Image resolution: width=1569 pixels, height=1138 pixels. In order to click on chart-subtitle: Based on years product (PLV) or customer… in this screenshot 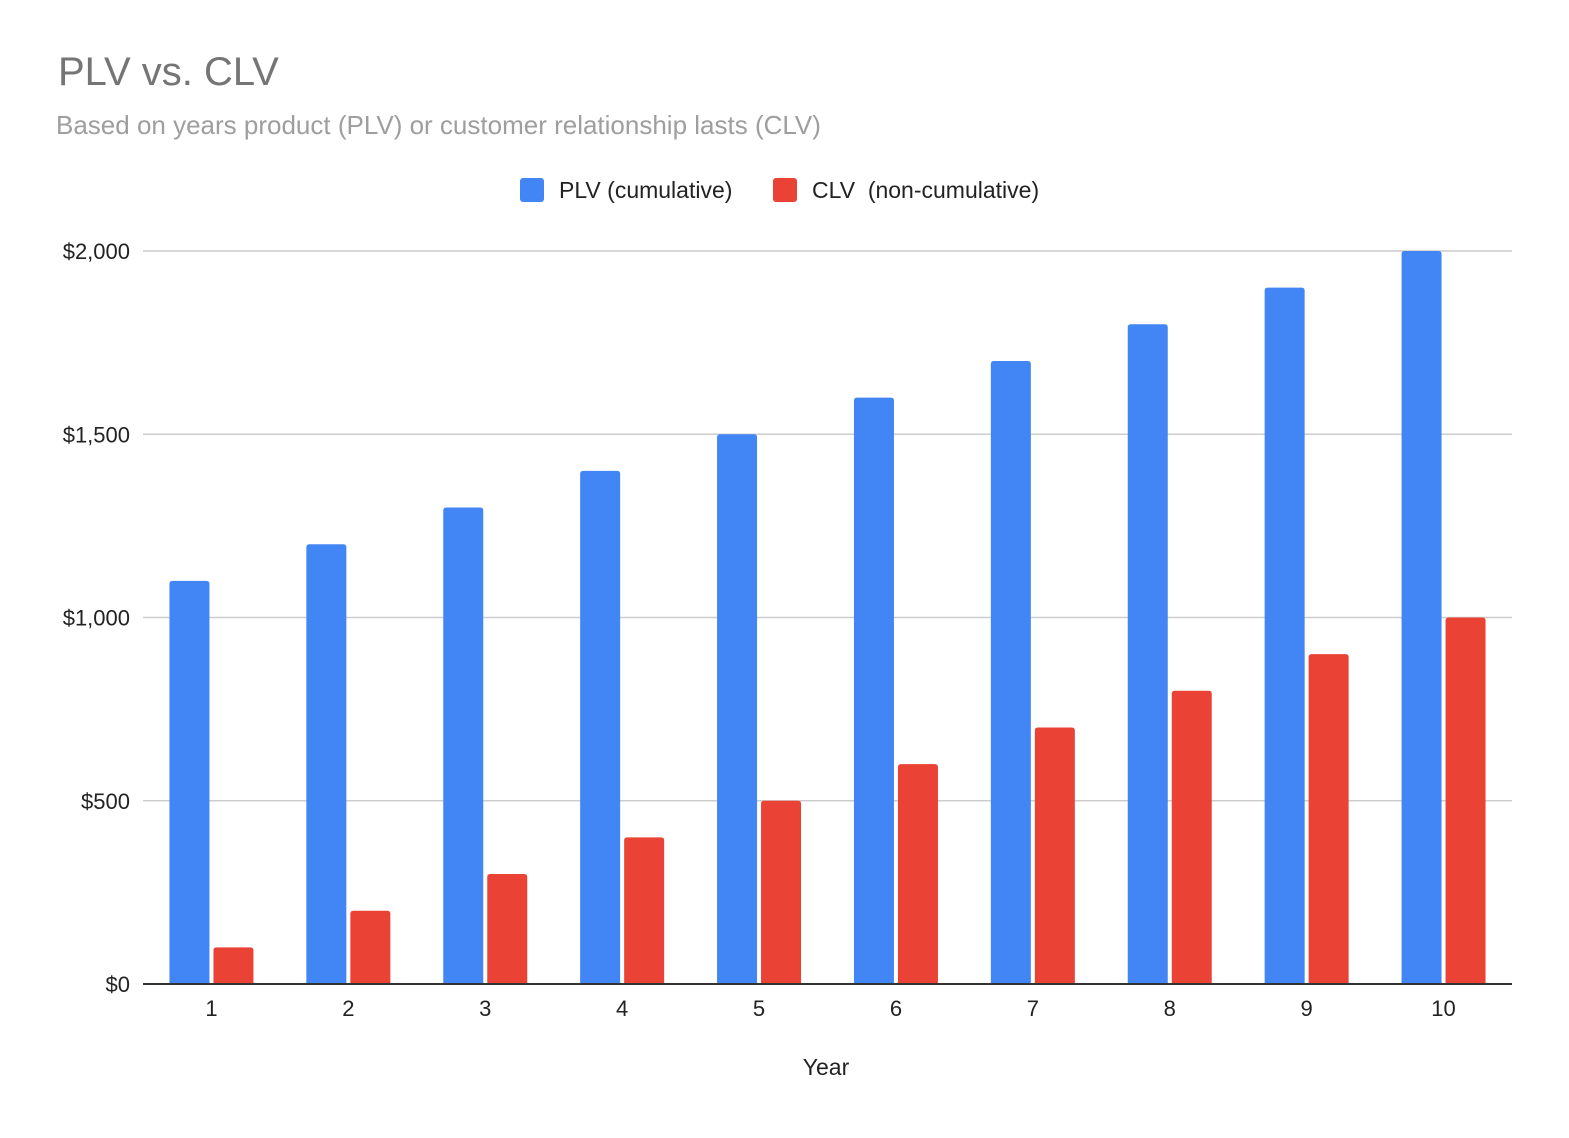, I will do `click(438, 125)`.